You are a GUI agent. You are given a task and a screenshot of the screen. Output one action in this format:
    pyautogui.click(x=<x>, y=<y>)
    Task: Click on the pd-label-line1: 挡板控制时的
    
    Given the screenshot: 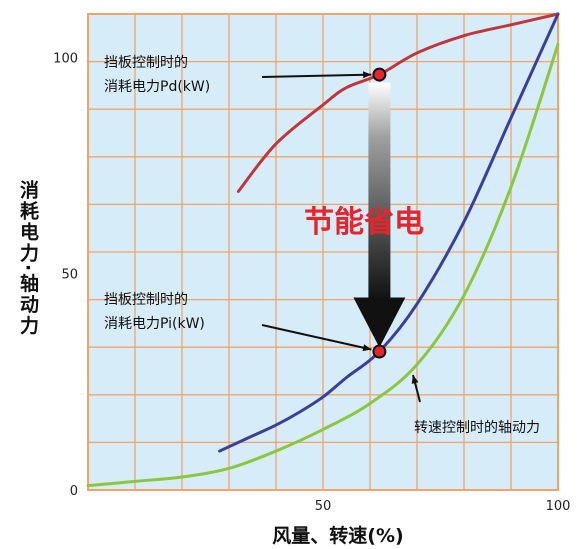 What is the action you would take?
    pyautogui.click(x=146, y=63)
    